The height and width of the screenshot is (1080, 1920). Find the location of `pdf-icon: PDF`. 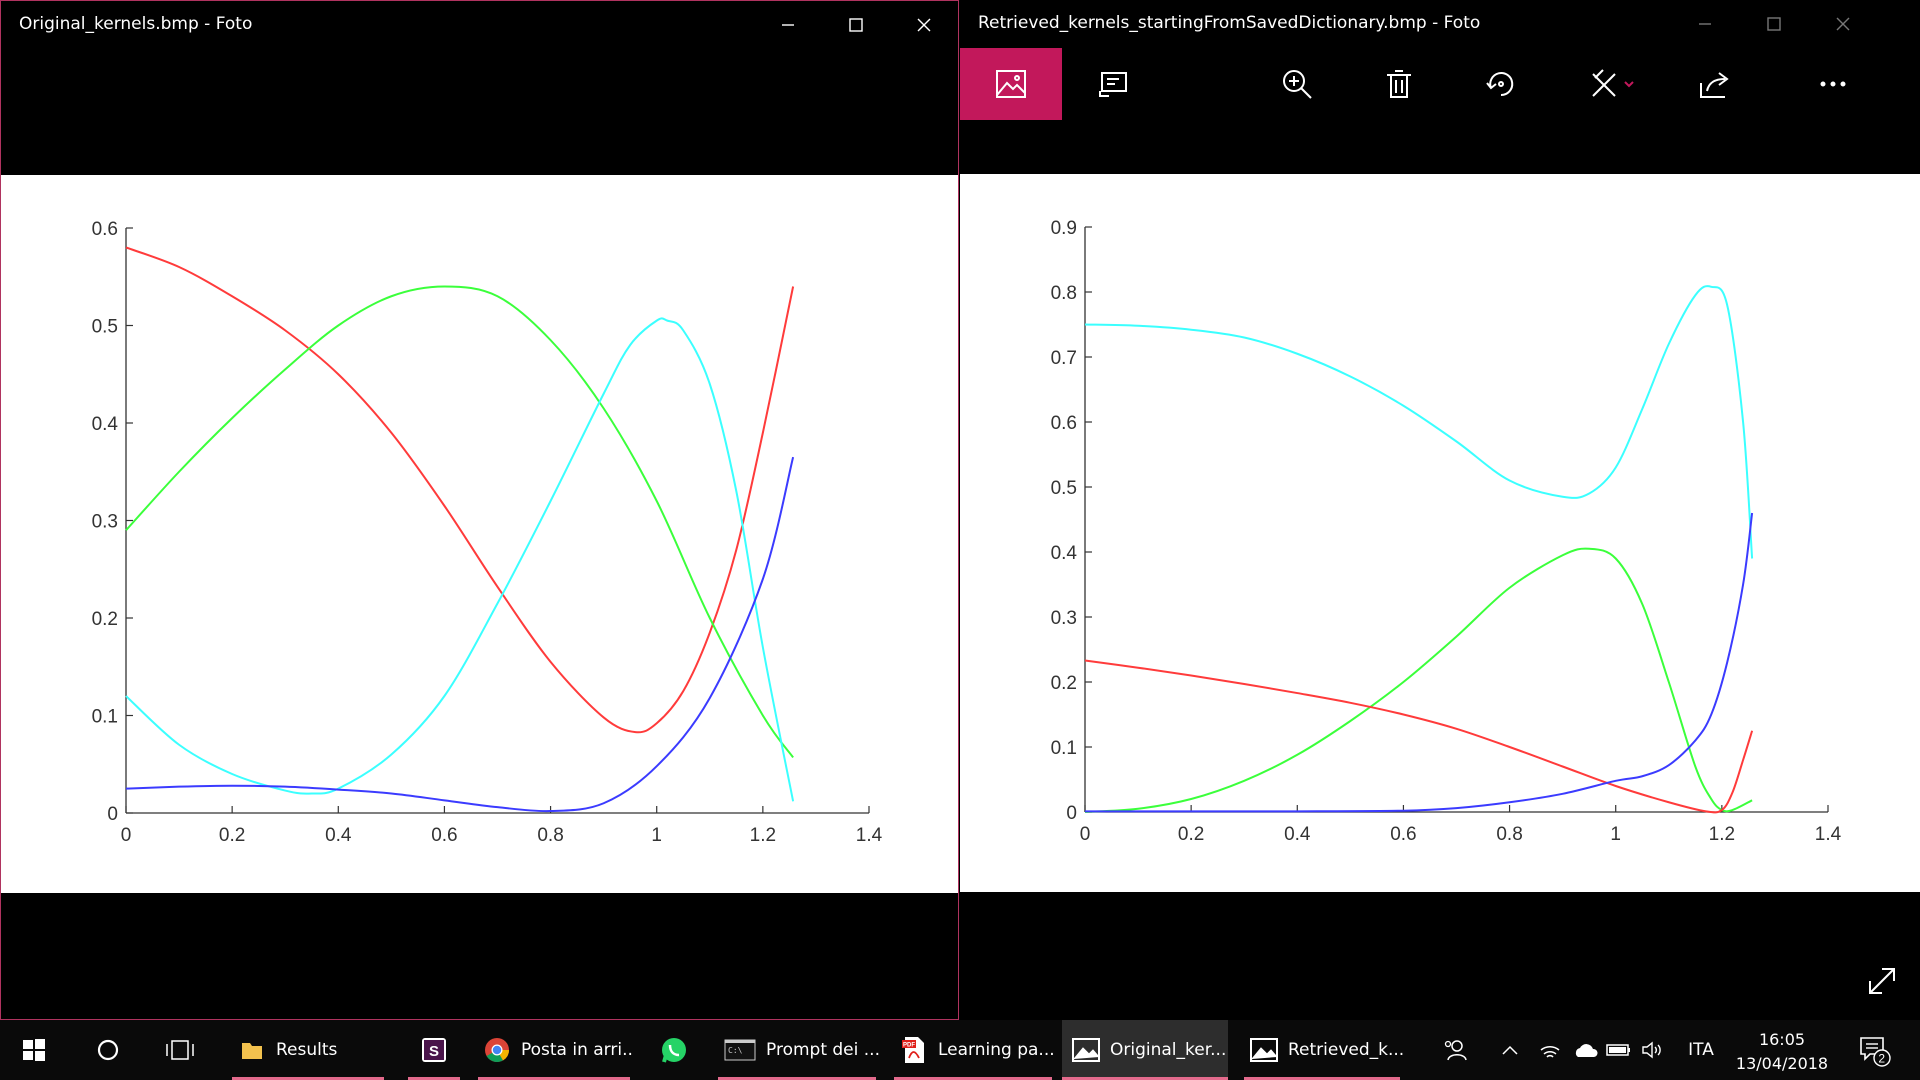

pdf-icon: PDF is located at coordinates (914, 1050).